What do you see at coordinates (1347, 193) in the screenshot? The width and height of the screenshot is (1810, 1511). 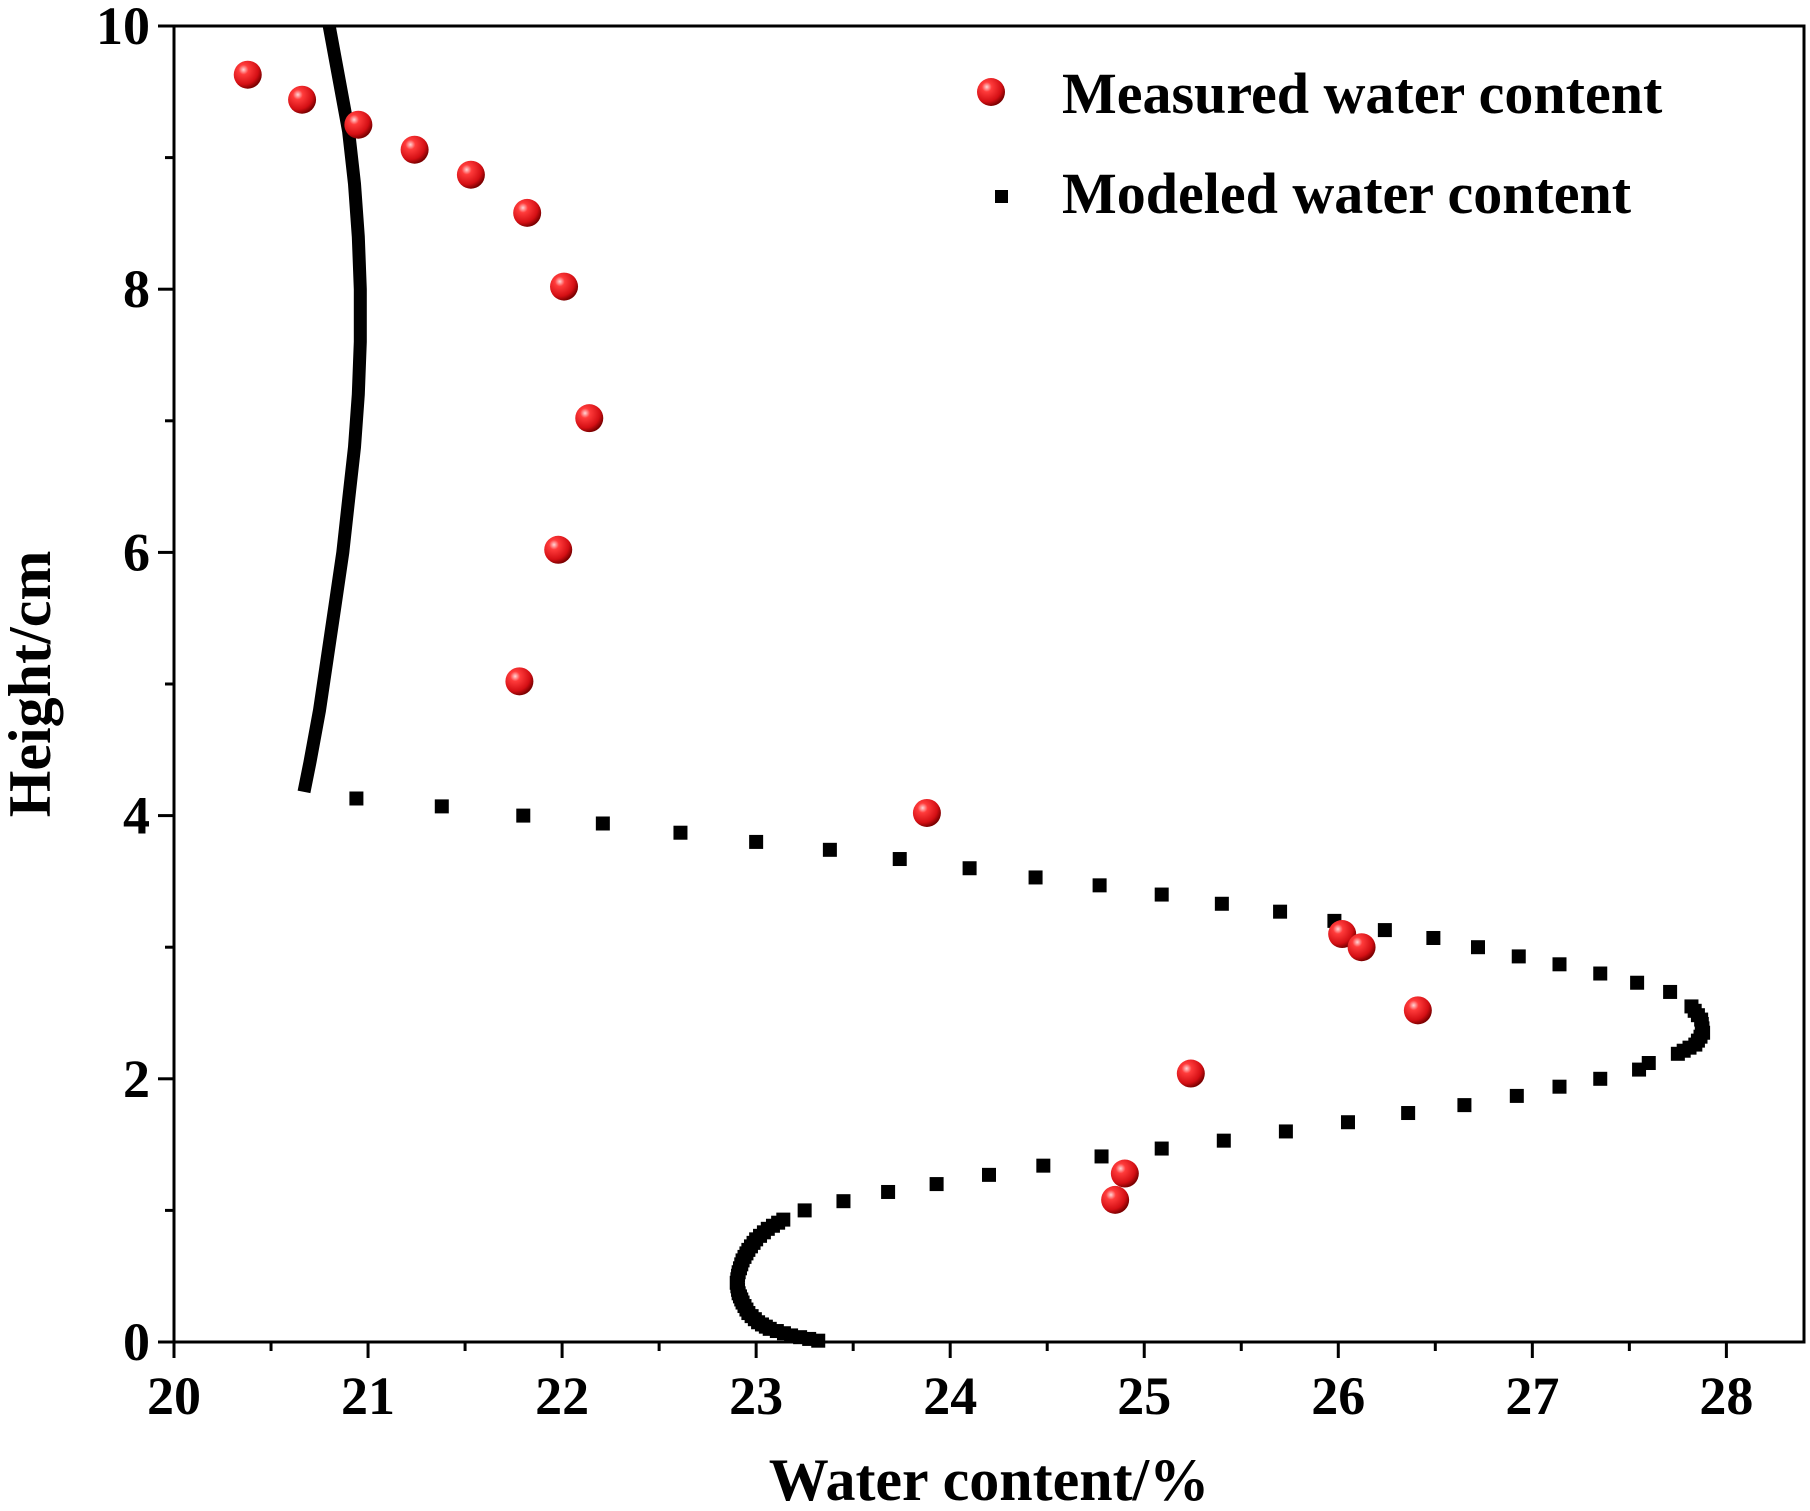 I see `legend-modeled-label: Modeled water content` at bounding box center [1347, 193].